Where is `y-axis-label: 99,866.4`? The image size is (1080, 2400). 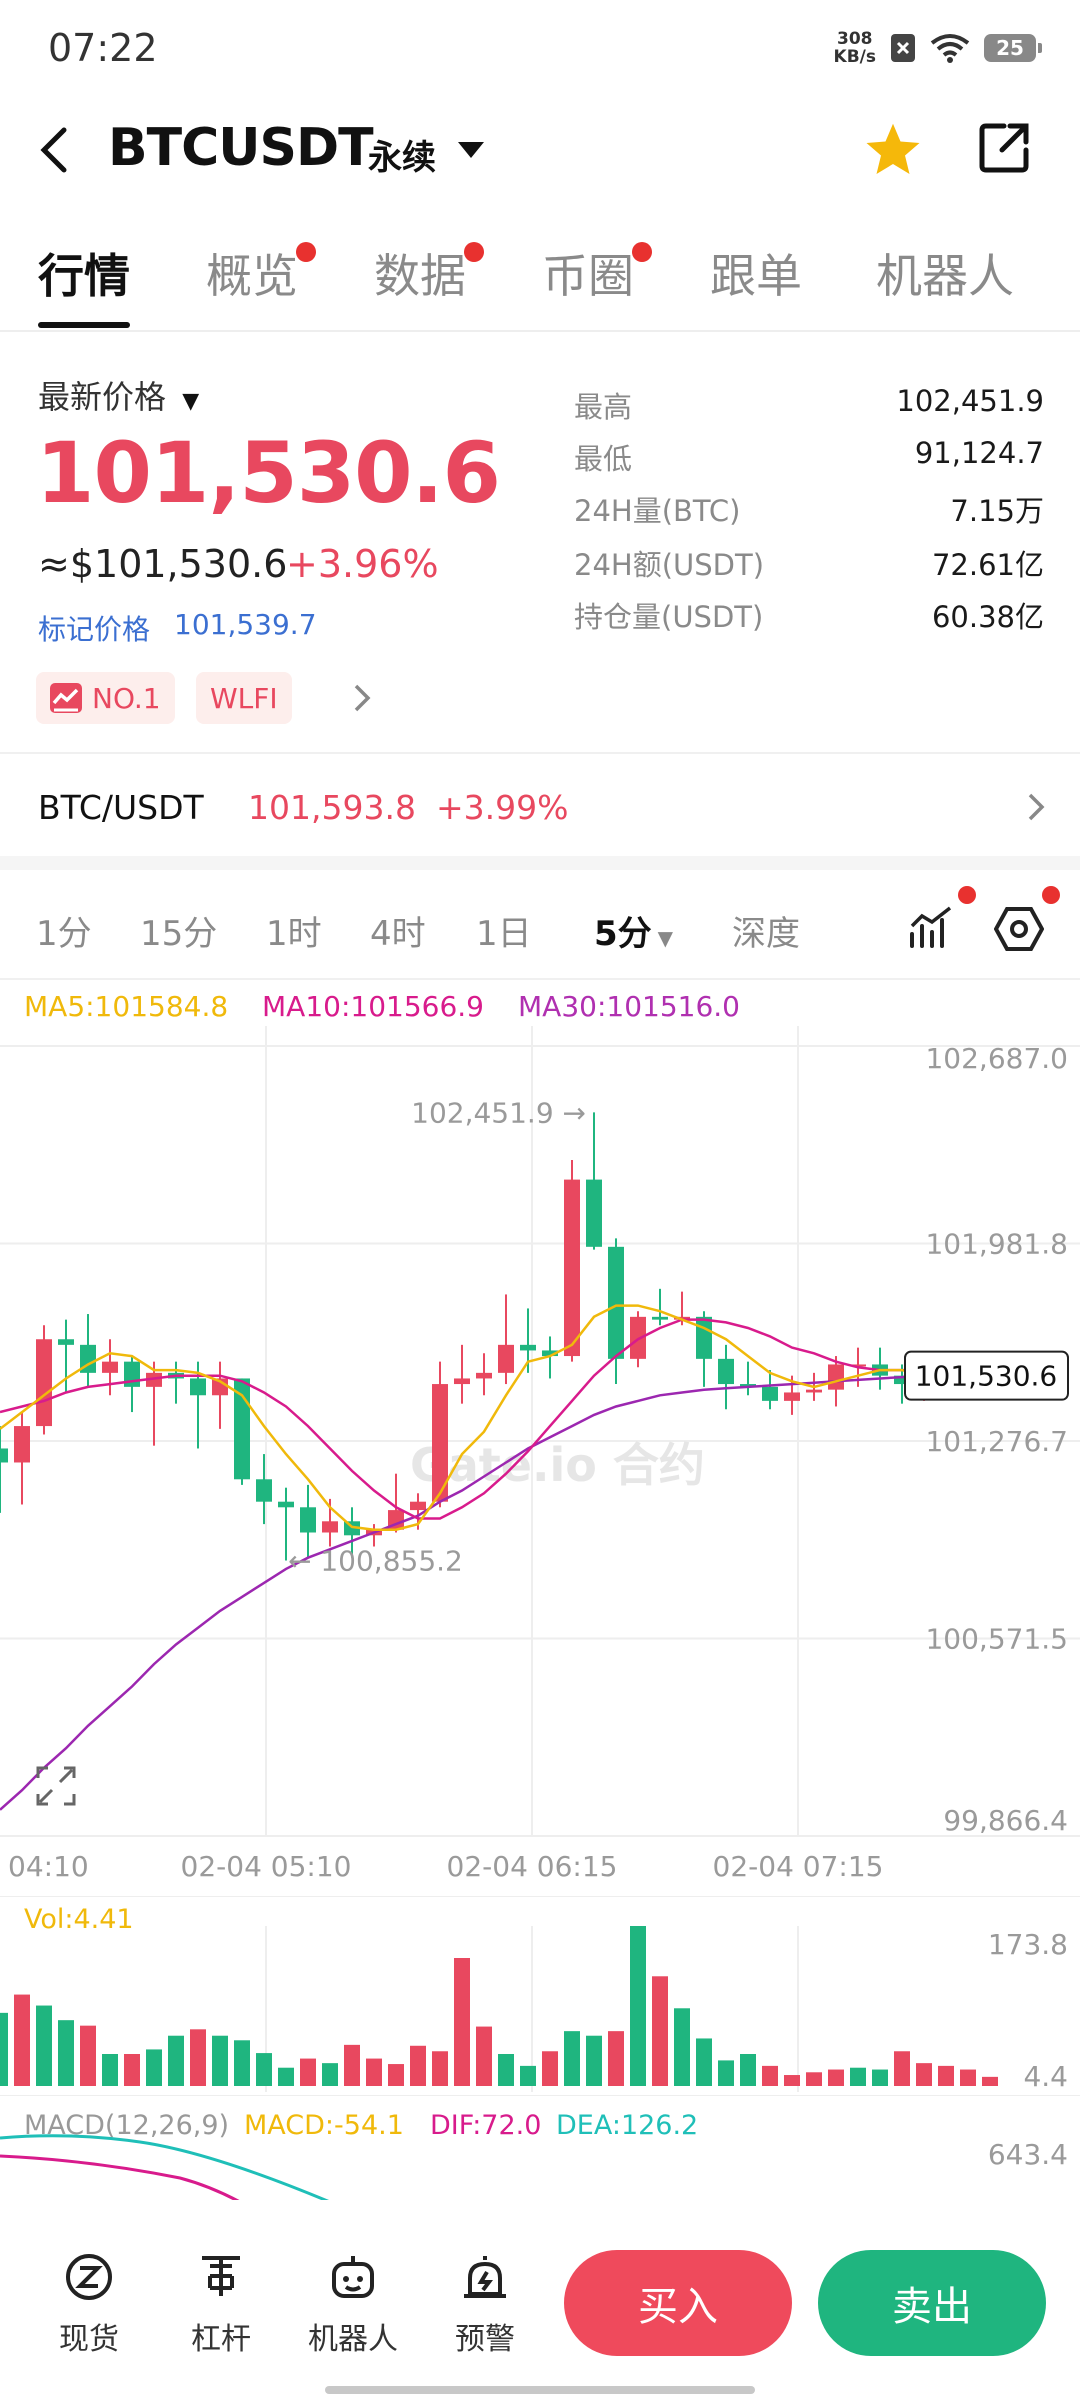 y-axis-label: 99,866.4 is located at coordinates (1005, 1820).